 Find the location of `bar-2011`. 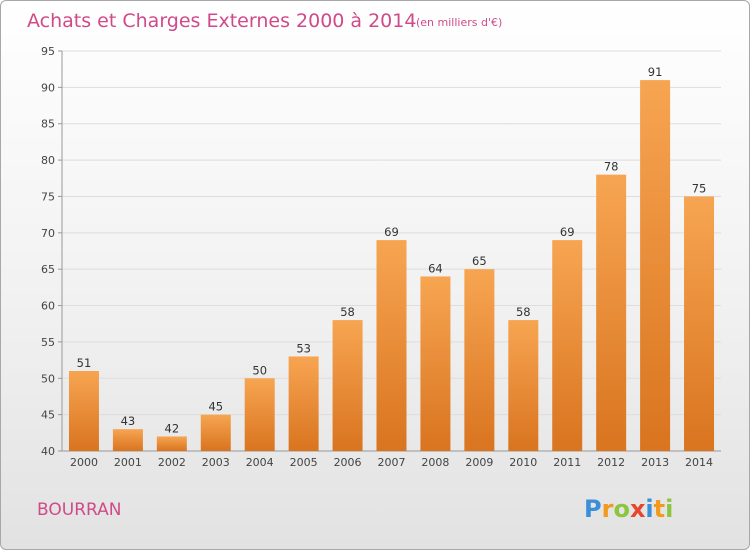

bar-2011 is located at coordinates (567, 345).